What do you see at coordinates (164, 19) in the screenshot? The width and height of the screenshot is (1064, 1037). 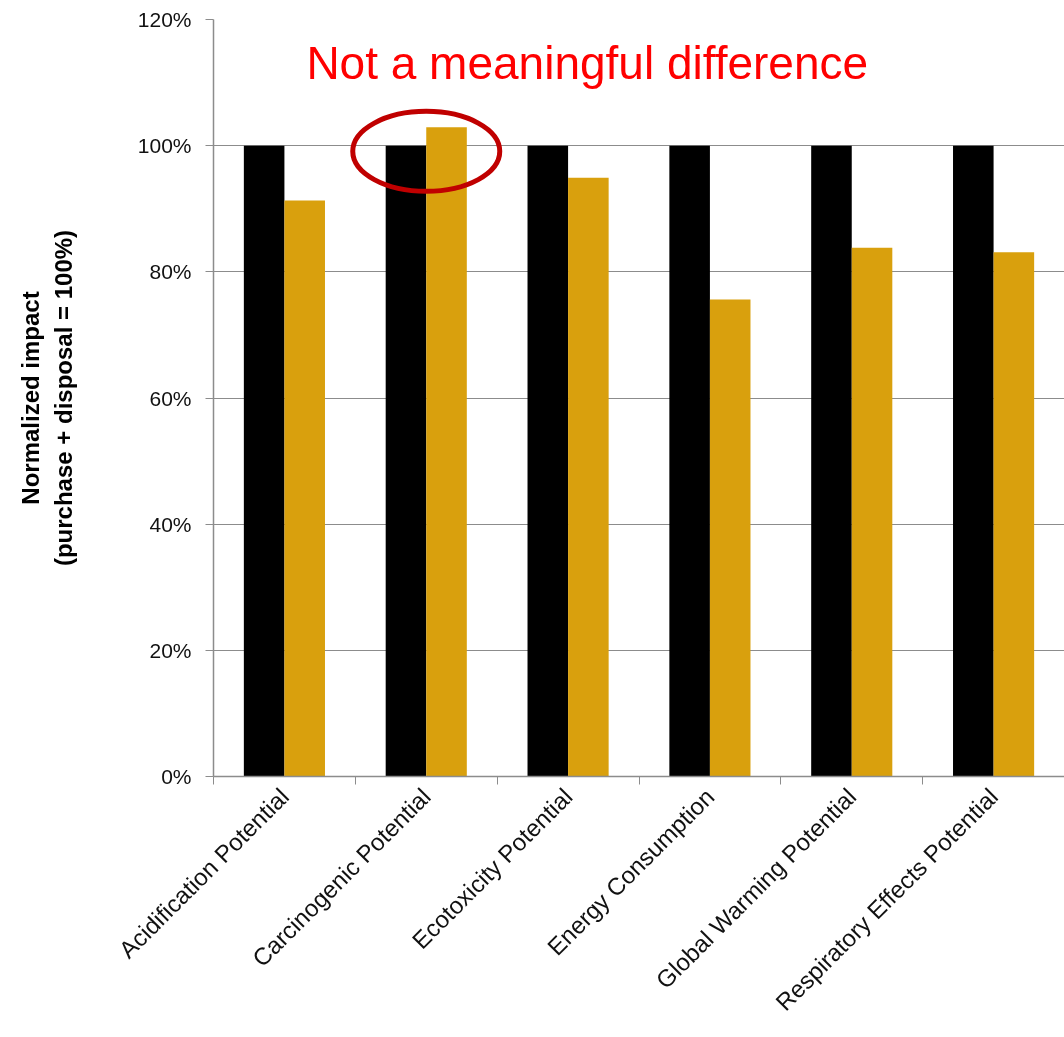 I see `y-tick-label: 120%` at bounding box center [164, 19].